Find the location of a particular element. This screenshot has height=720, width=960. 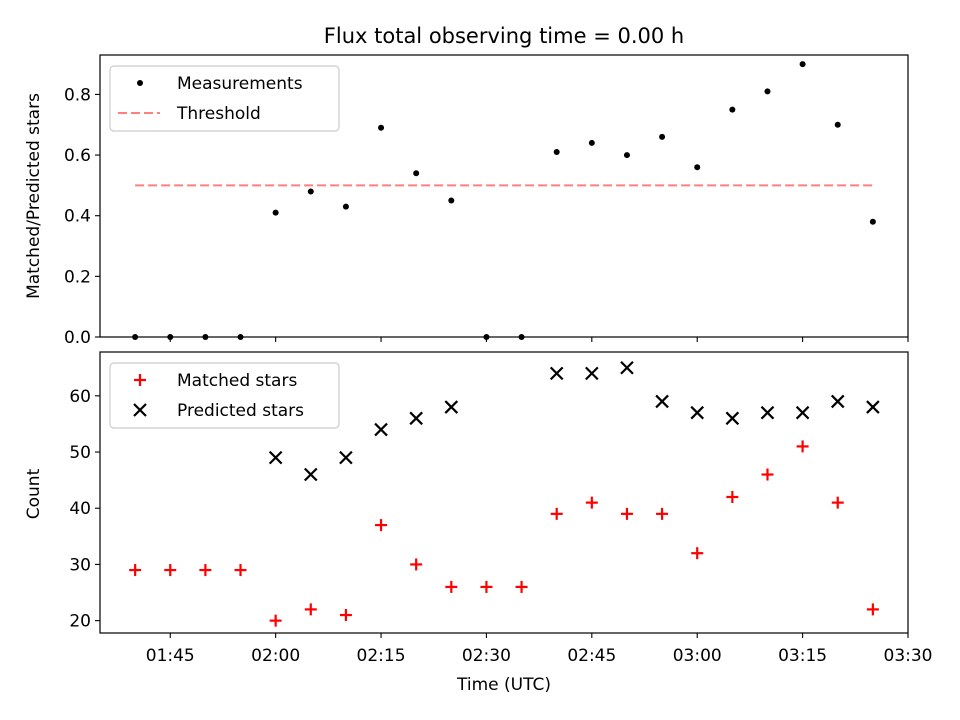

x-axis-label: Time (UTC) is located at coordinates (503, 685).